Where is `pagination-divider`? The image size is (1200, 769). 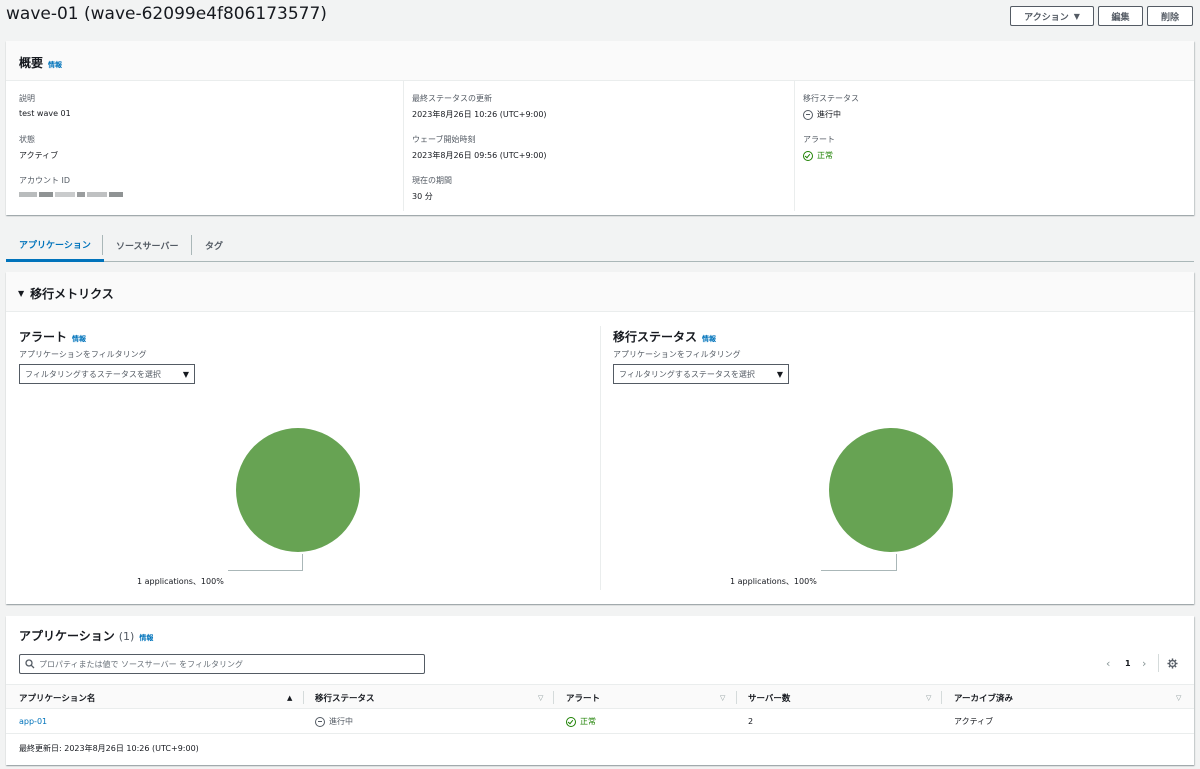
pagination-divider is located at coordinates (1158, 663).